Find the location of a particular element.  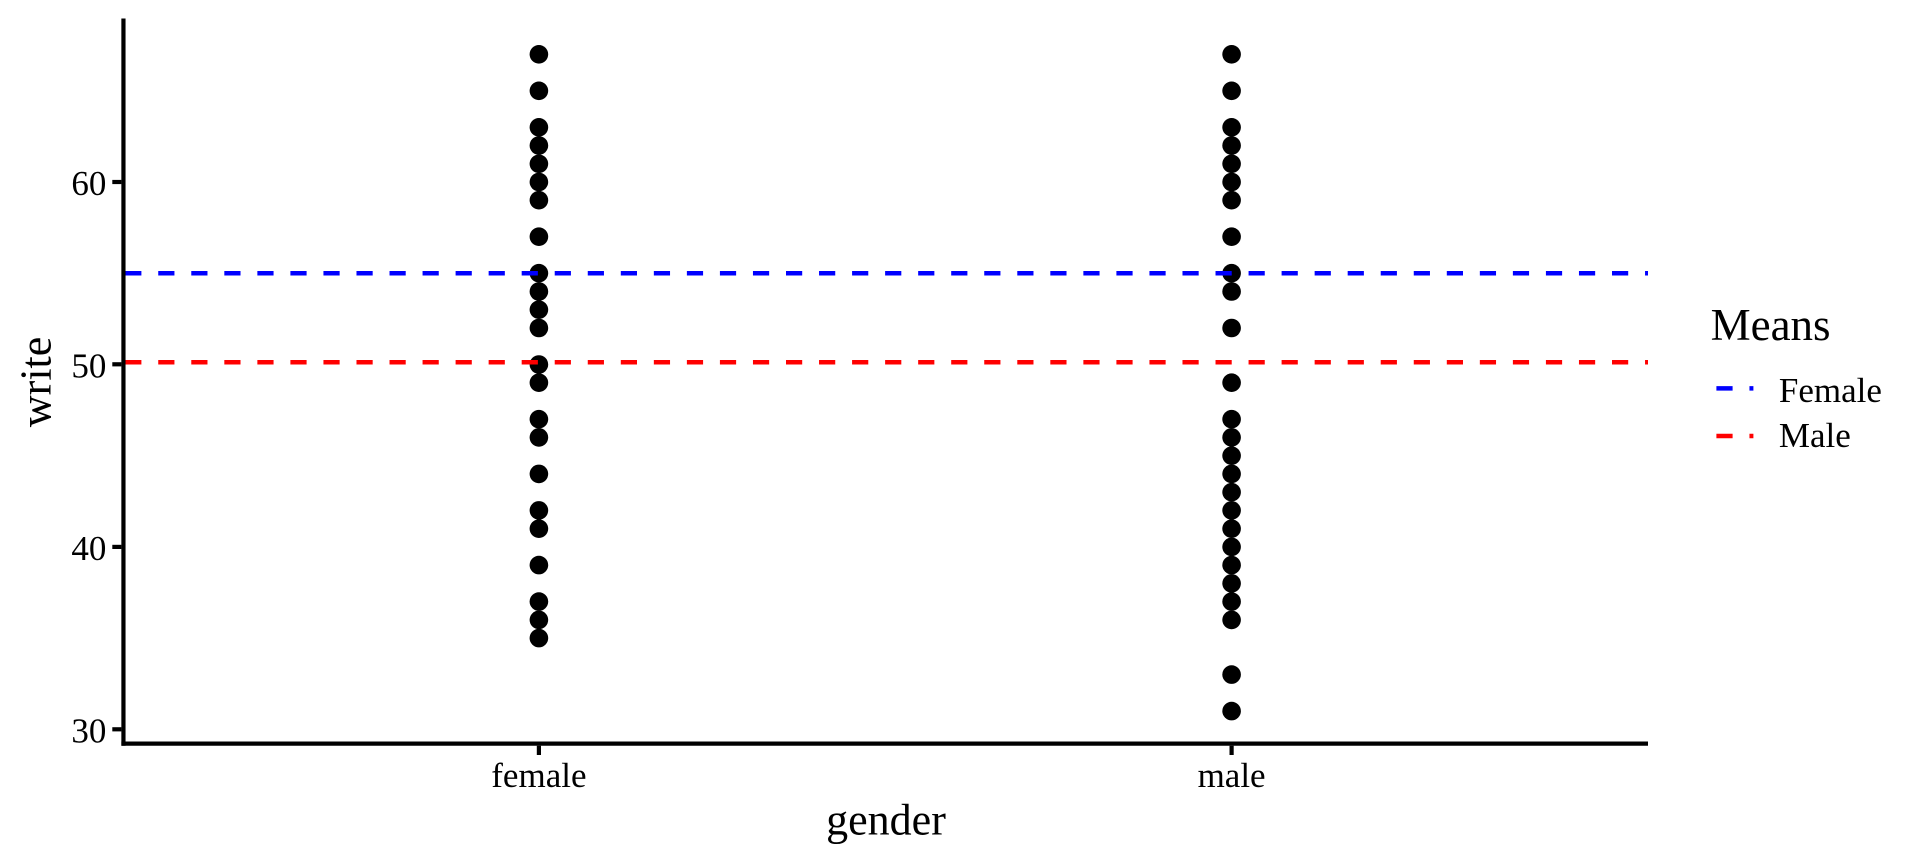

svg-text: 40 is located at coordinates (88, 548).